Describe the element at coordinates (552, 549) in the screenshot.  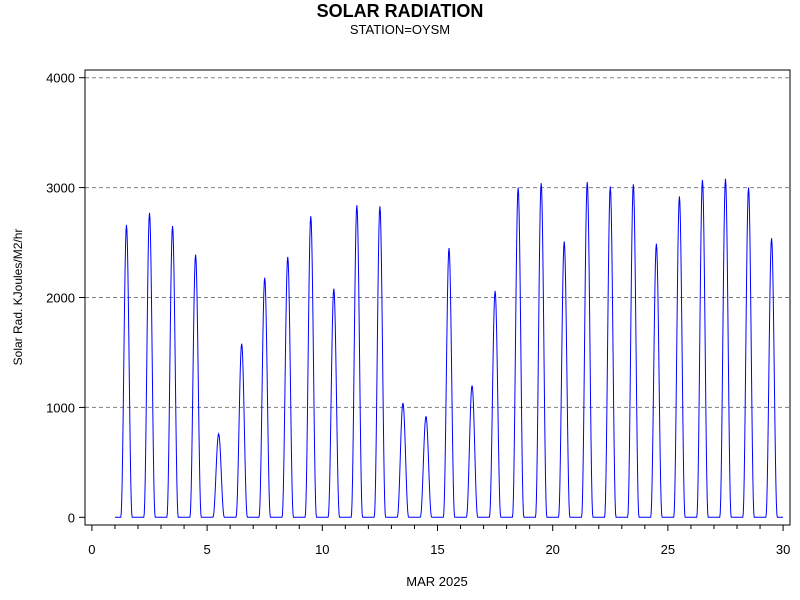
I see `x-tick-label: 20` at that location.